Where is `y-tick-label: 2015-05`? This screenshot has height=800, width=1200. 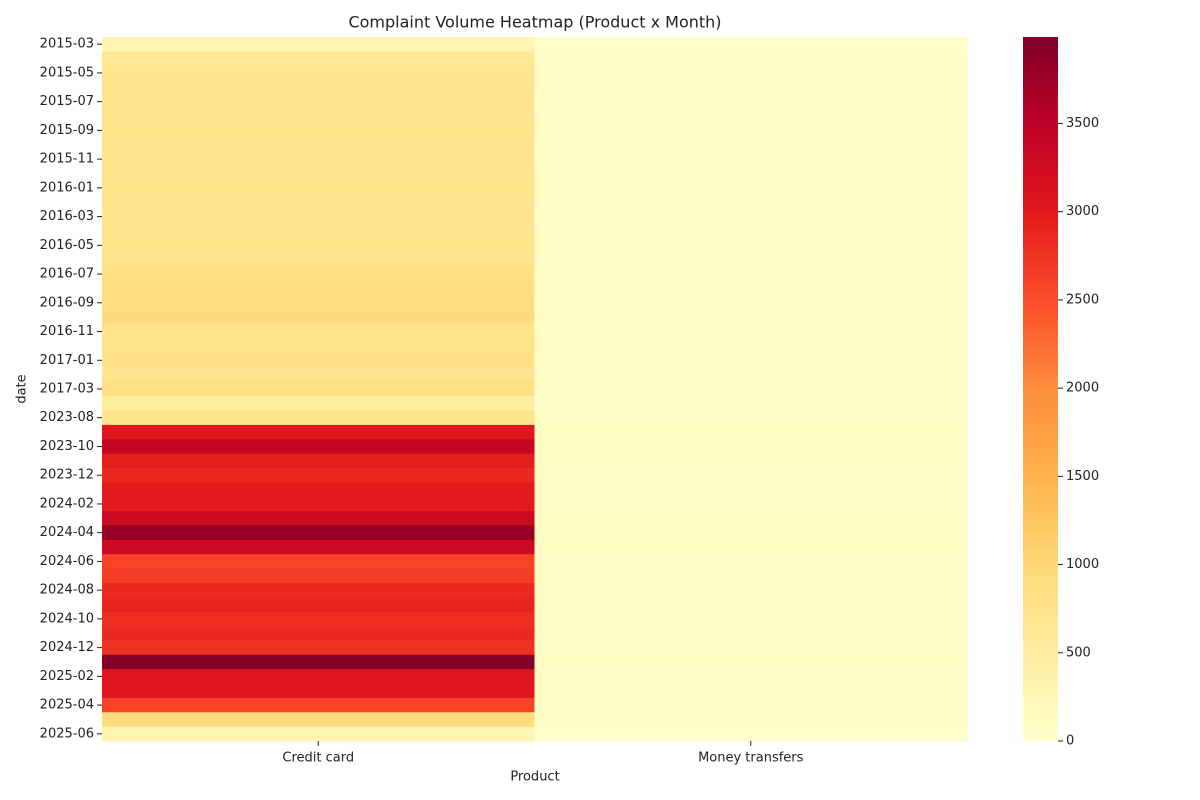
y-tick-label: 2015-05 is located at coordinates (67, 72).